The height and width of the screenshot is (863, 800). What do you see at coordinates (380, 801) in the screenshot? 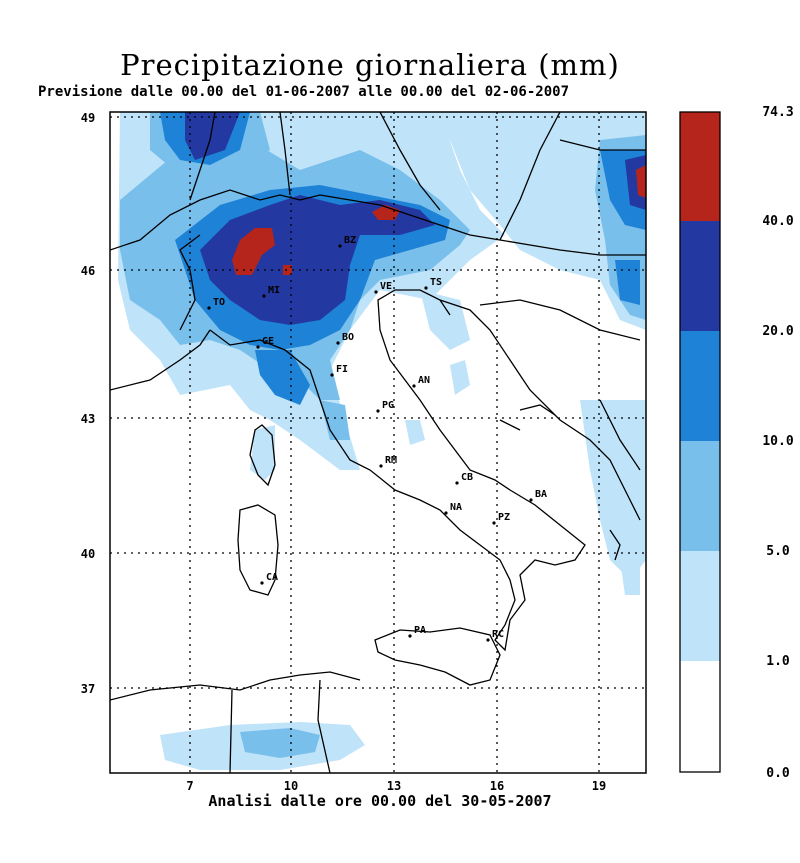
I see `analysis-date: Analisi dalle ore 00.00 del 30-05-2007` at bounding box center [380, 801].